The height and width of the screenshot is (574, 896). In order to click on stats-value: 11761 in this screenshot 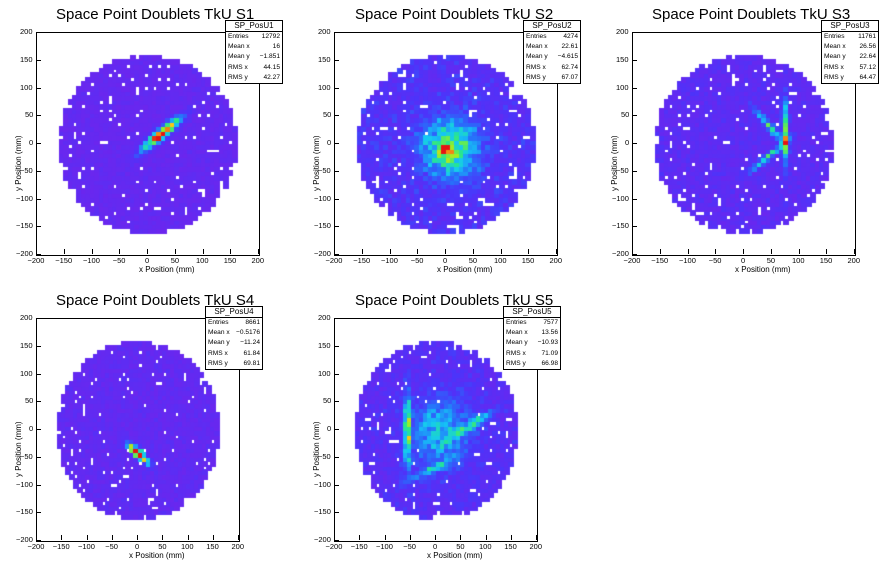, I will do `click(867, 36)`.